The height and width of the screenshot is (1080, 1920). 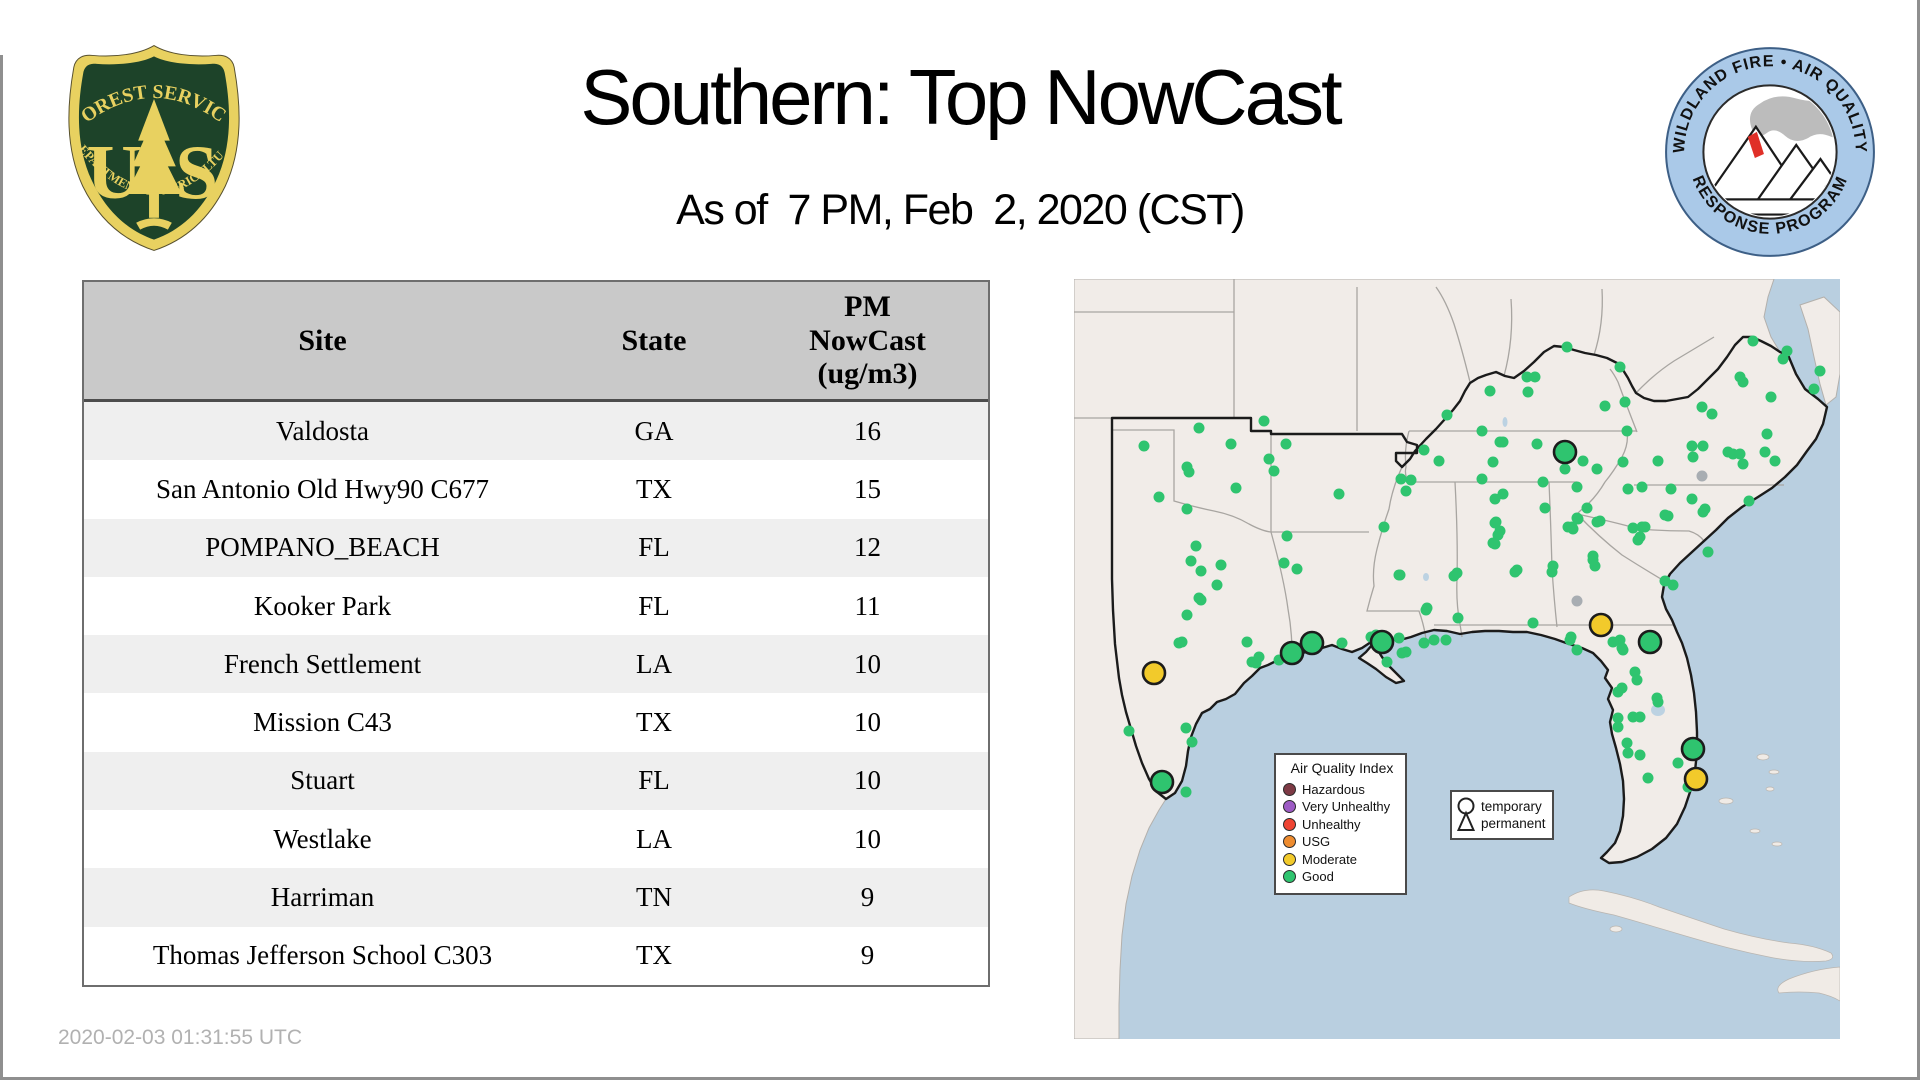 I want to click on site-cell: Harriman, so click(x=322, y=897).